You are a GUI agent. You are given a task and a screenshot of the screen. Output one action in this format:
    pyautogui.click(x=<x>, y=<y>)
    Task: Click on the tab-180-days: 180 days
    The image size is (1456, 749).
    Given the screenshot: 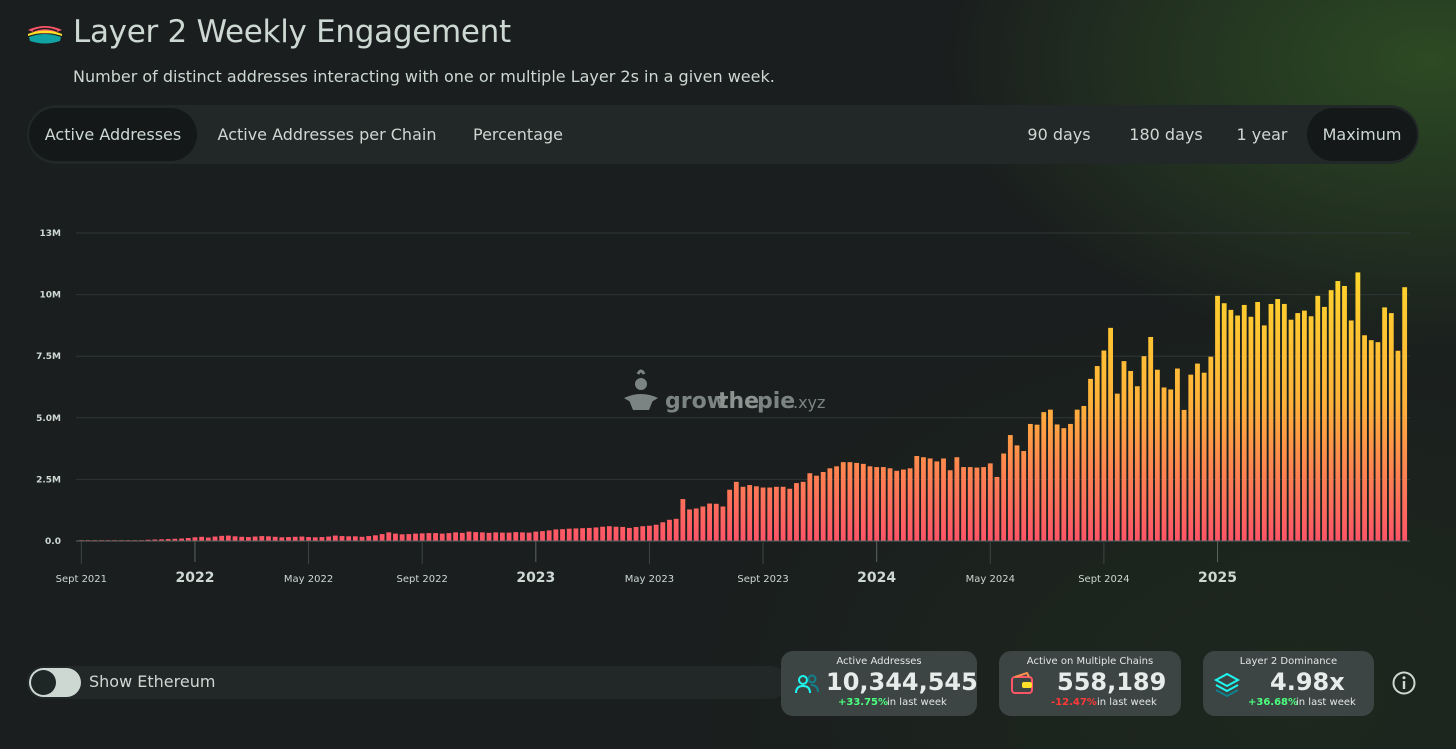 What is the action you would take?
    pyautogui.click(x=1166, y=134)
    